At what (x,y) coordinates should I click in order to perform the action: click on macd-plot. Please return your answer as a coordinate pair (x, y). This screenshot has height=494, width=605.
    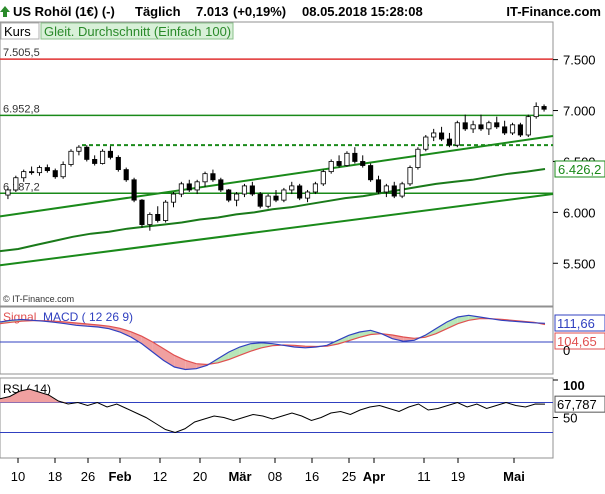
    Looking at the image, I should click on (276, 342).